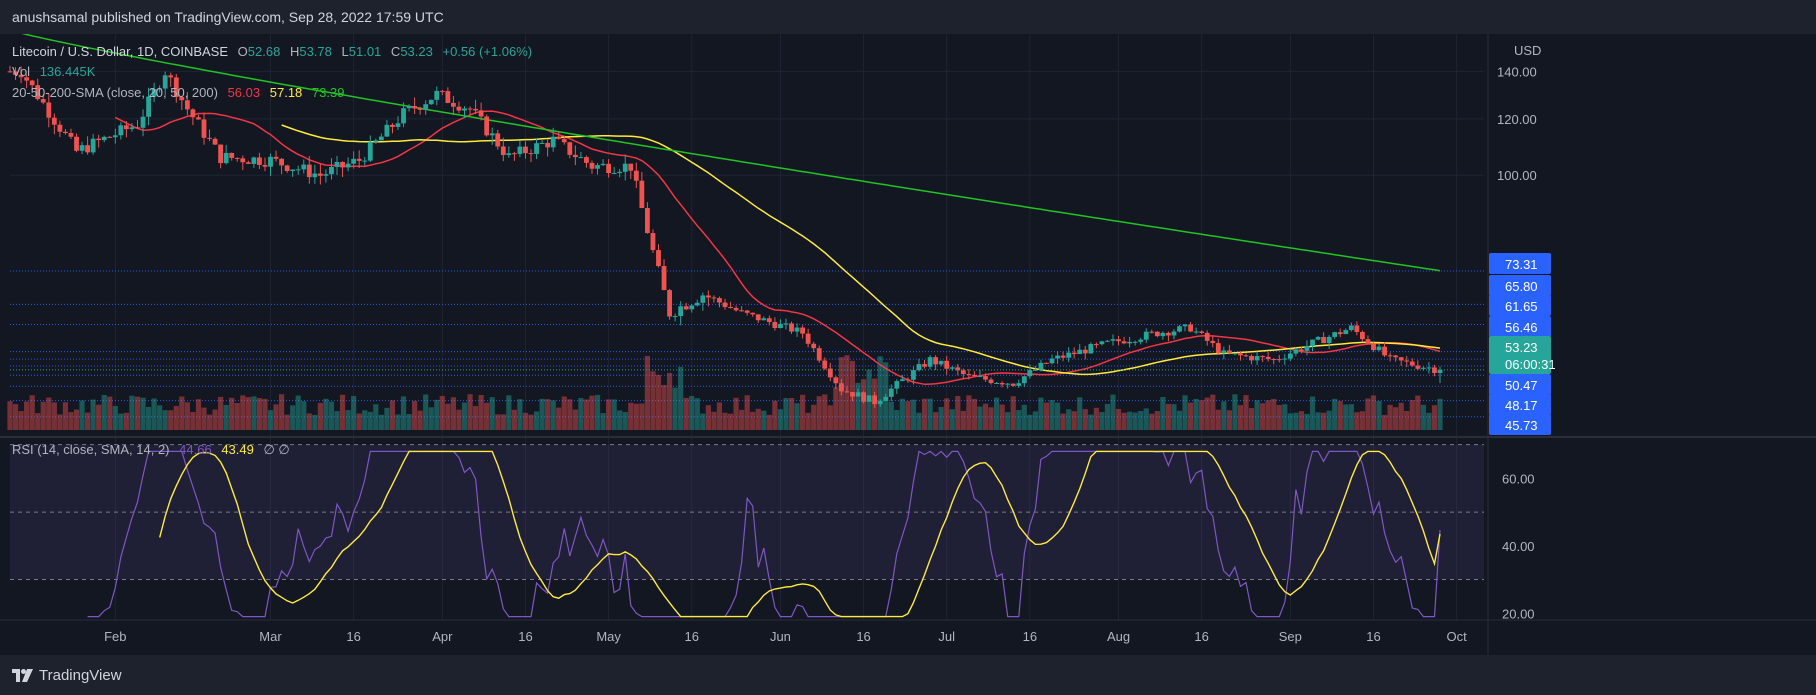 This screenshot has height=695, width=1816. Describe the element at coordinates (1527, 50) in the screenshot. I see `axis-title-usd: USD` at that location.